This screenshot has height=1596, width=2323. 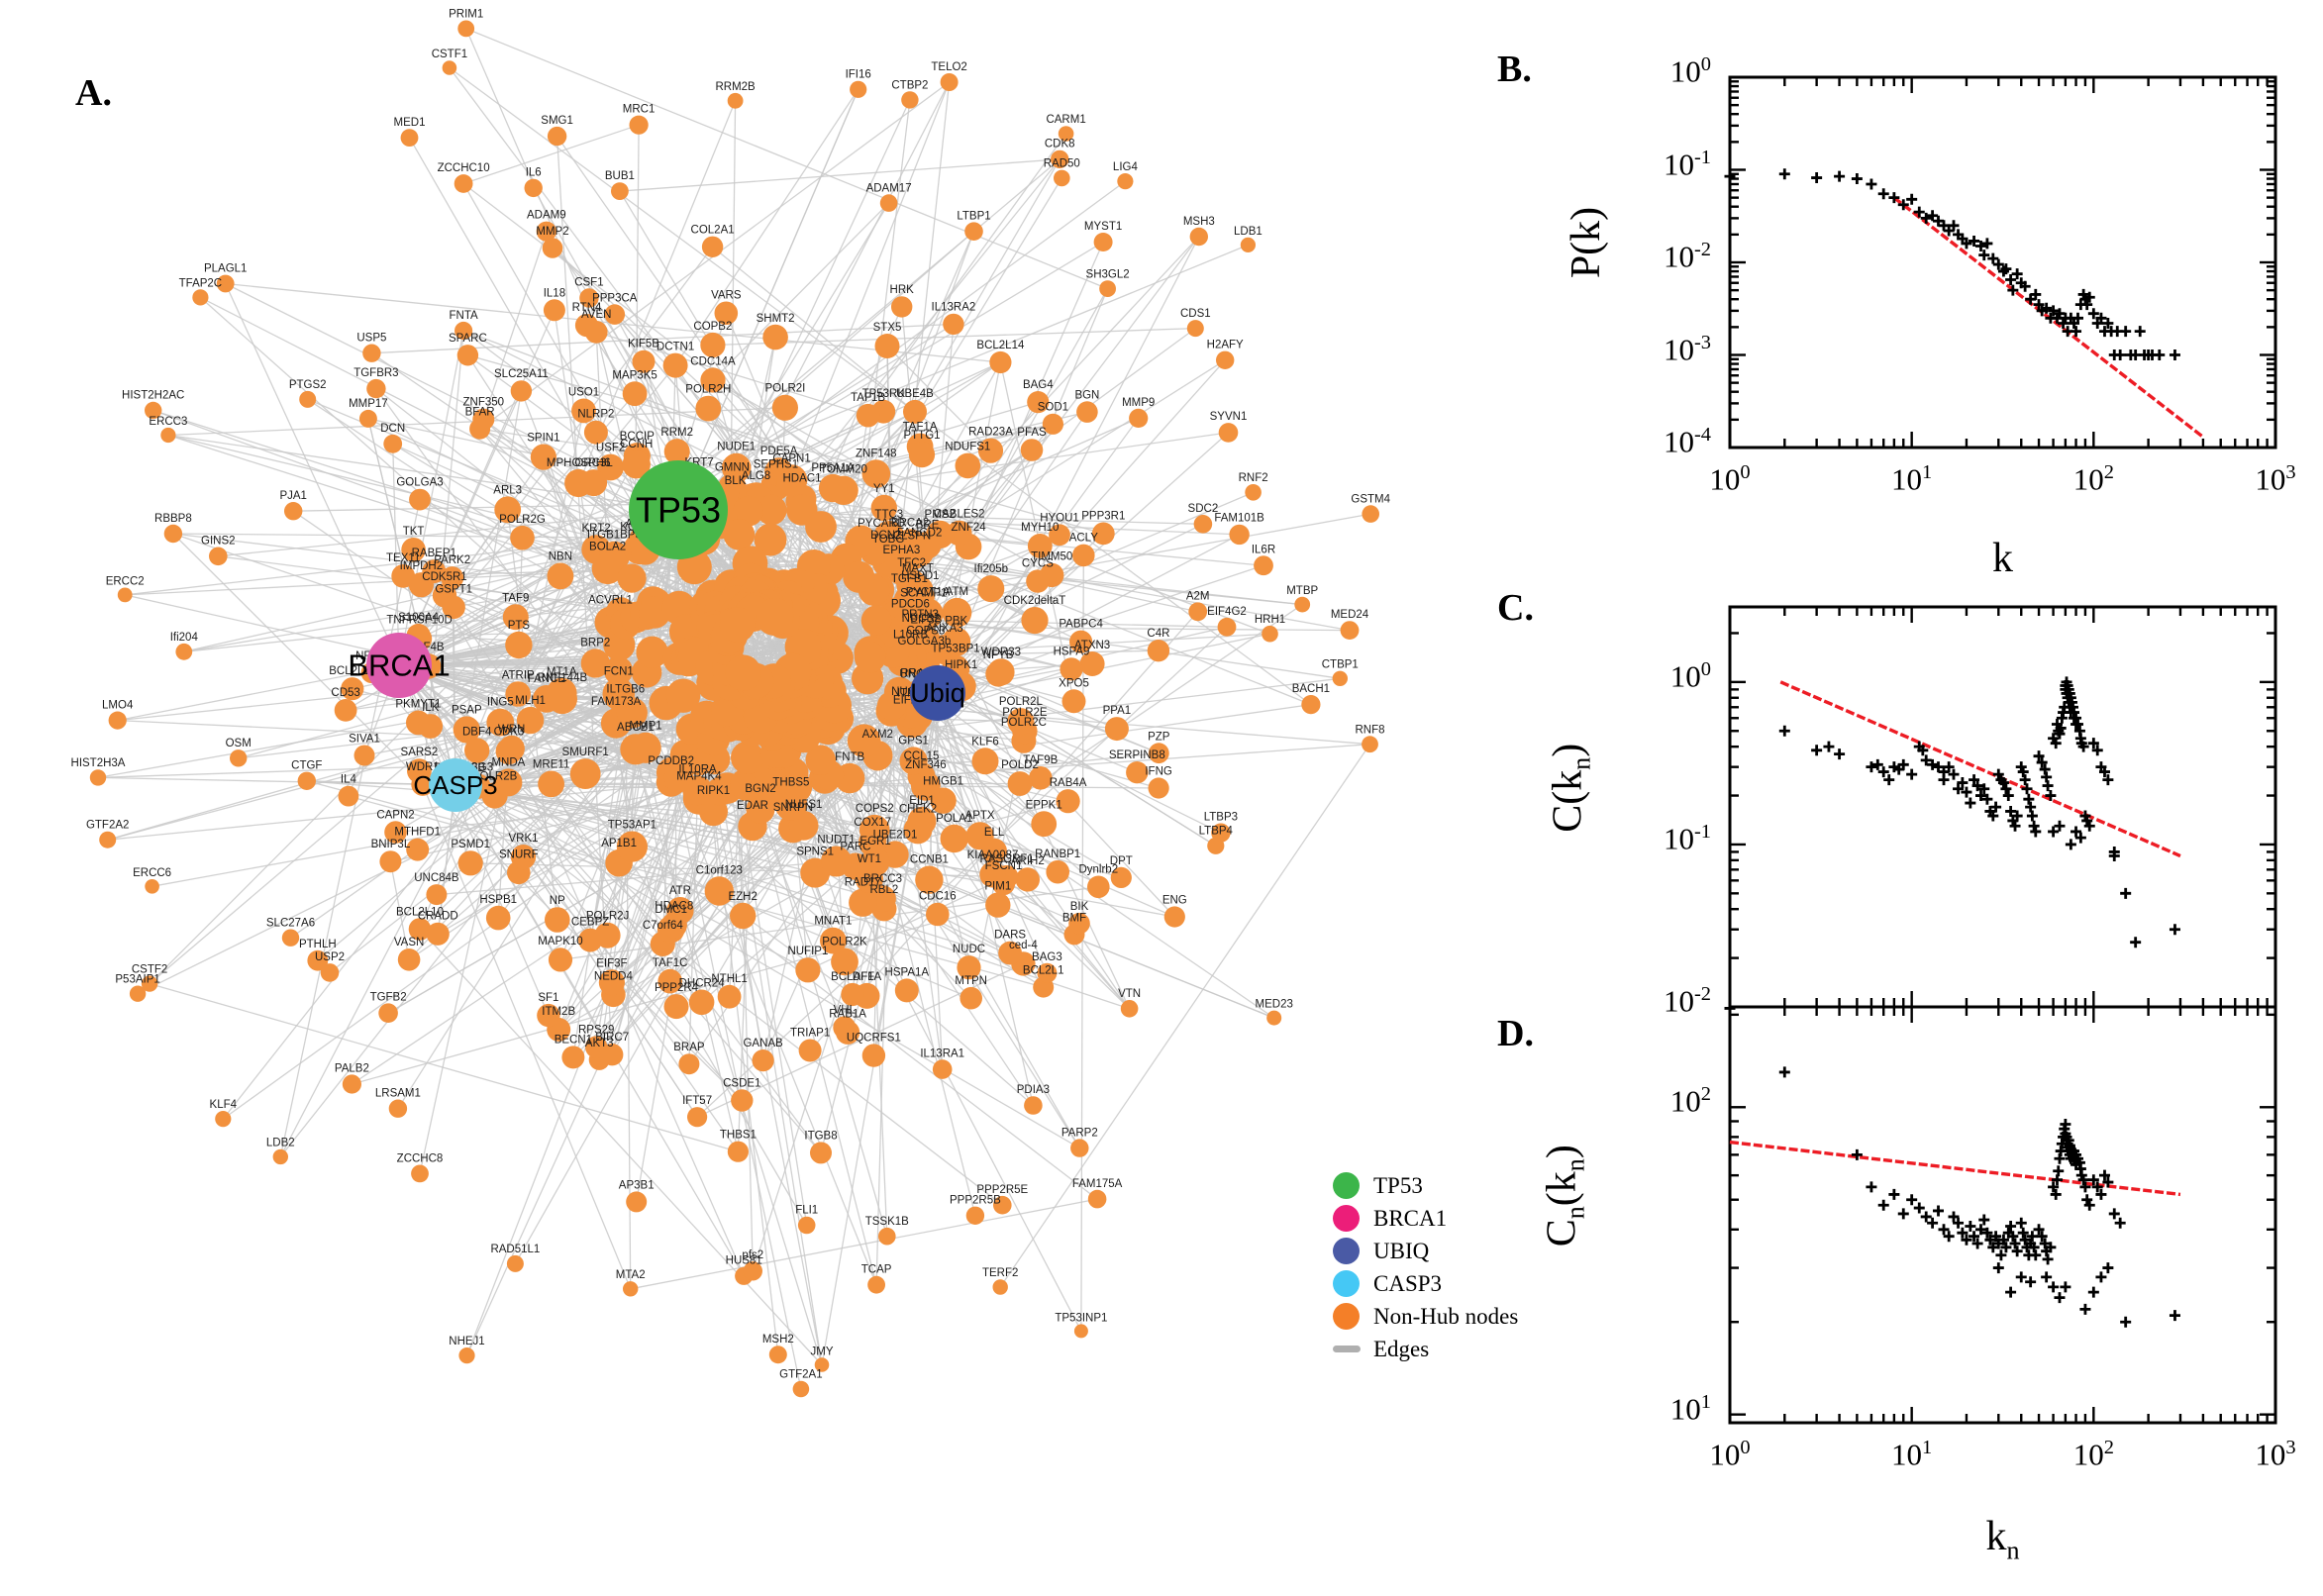 What do you see at coordinates (804, 805) in the screenshot?
I see `network-node-label: NUFS1` at bounding box center [804, 805].